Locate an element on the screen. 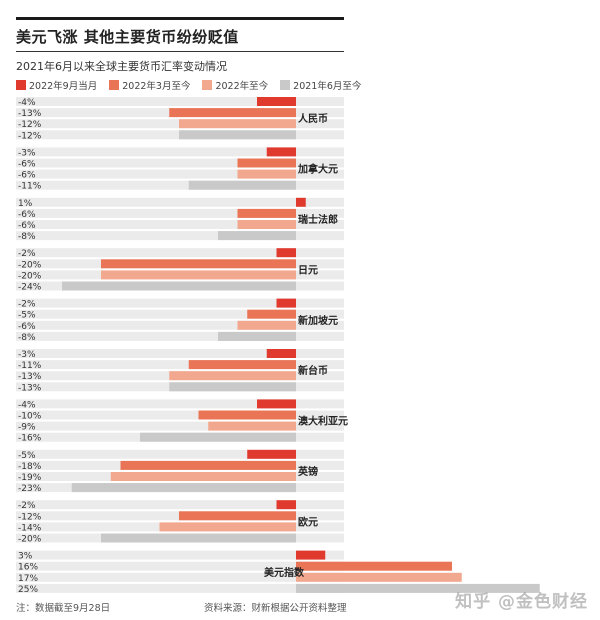 This screenshot has height=620, width=600. category-label: 新台币 is located at coordinates (313, 370).